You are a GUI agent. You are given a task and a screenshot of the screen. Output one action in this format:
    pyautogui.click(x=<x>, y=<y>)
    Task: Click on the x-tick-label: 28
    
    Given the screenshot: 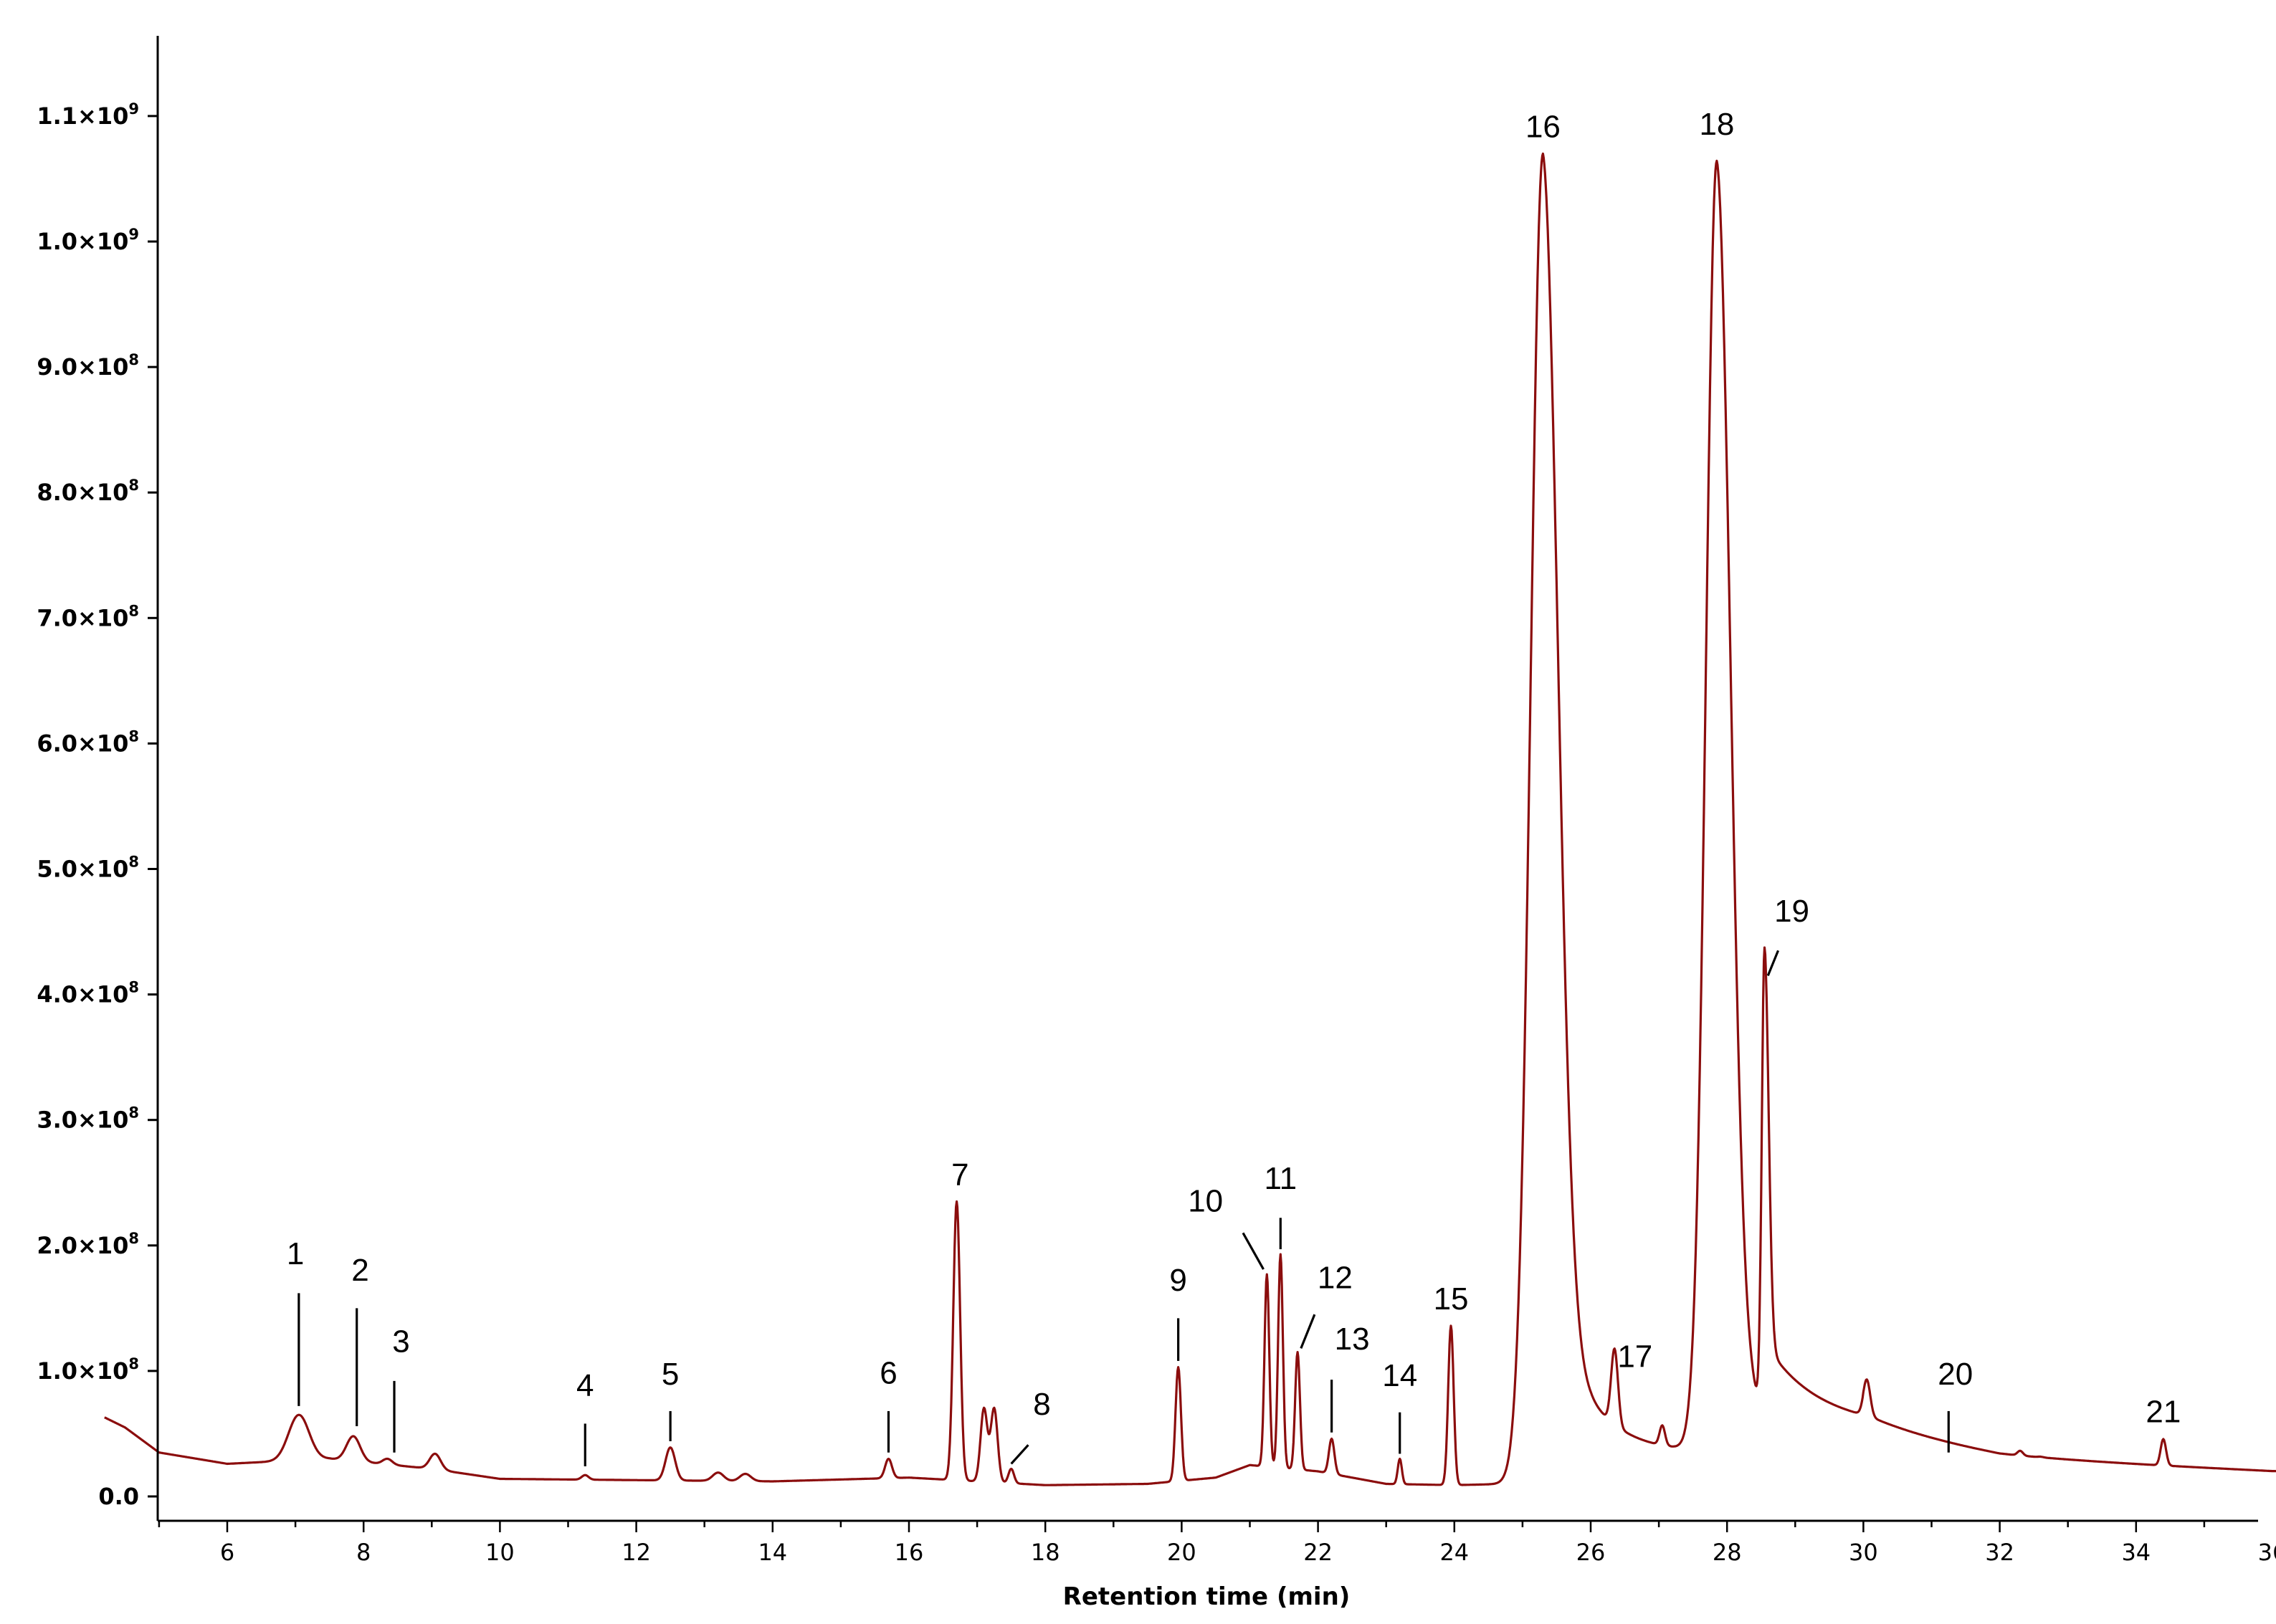 What is the action you would take?
    pyautogui.click(x=1727, y=1553)
    